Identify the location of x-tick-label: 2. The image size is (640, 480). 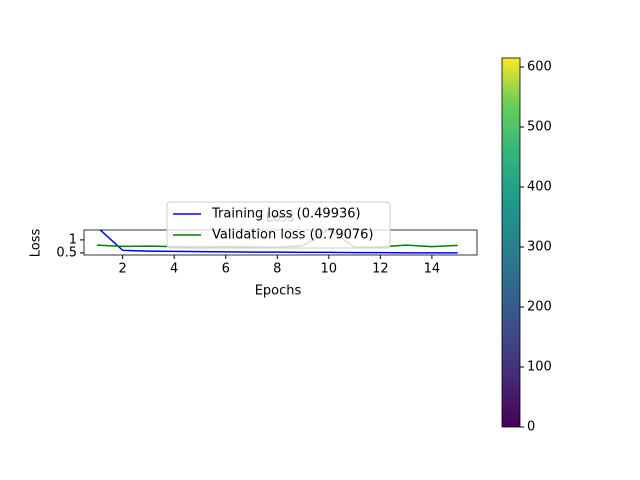
(123, 269).